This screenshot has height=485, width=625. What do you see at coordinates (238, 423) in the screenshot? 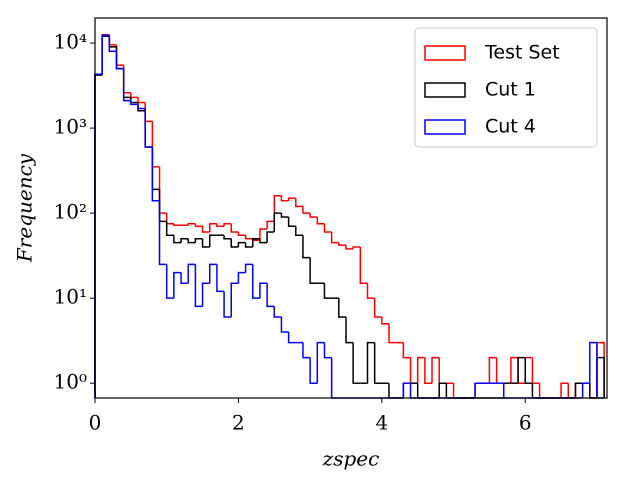
I see `x-tick-label: 2` at bounding box center [238, 423].